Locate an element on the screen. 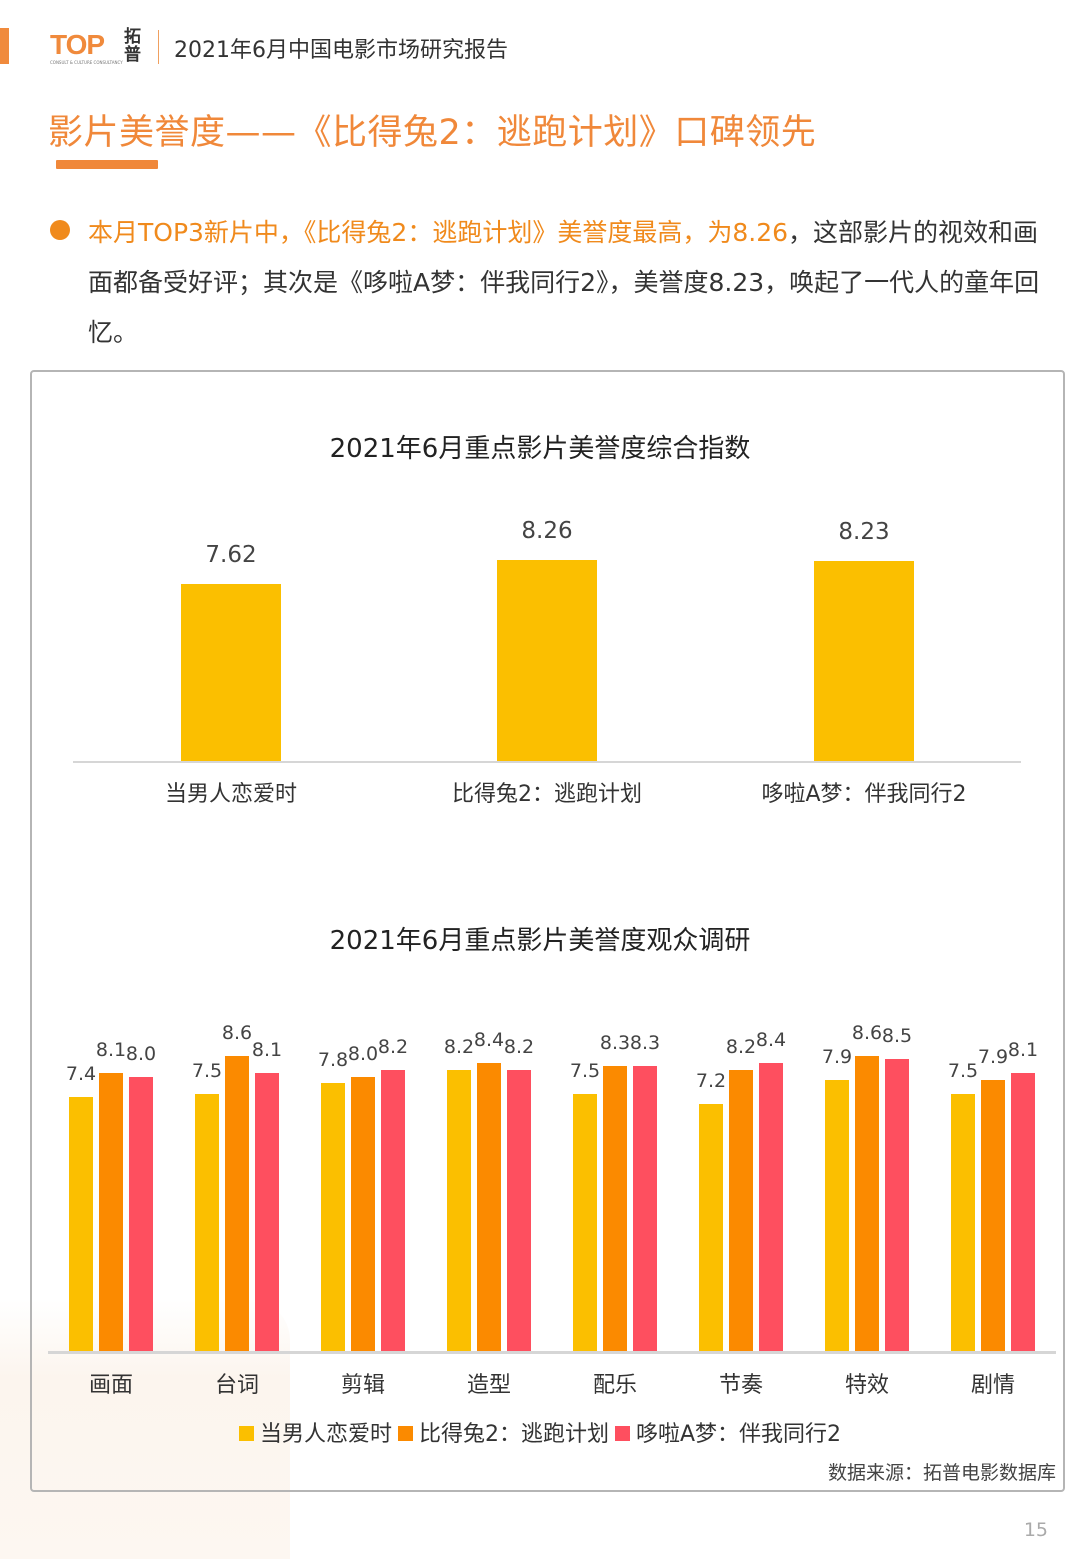 The height and width of the screenshot is (1559, 1080). chart2-category-label: 剧情 is located at coordinates (992, 1385).